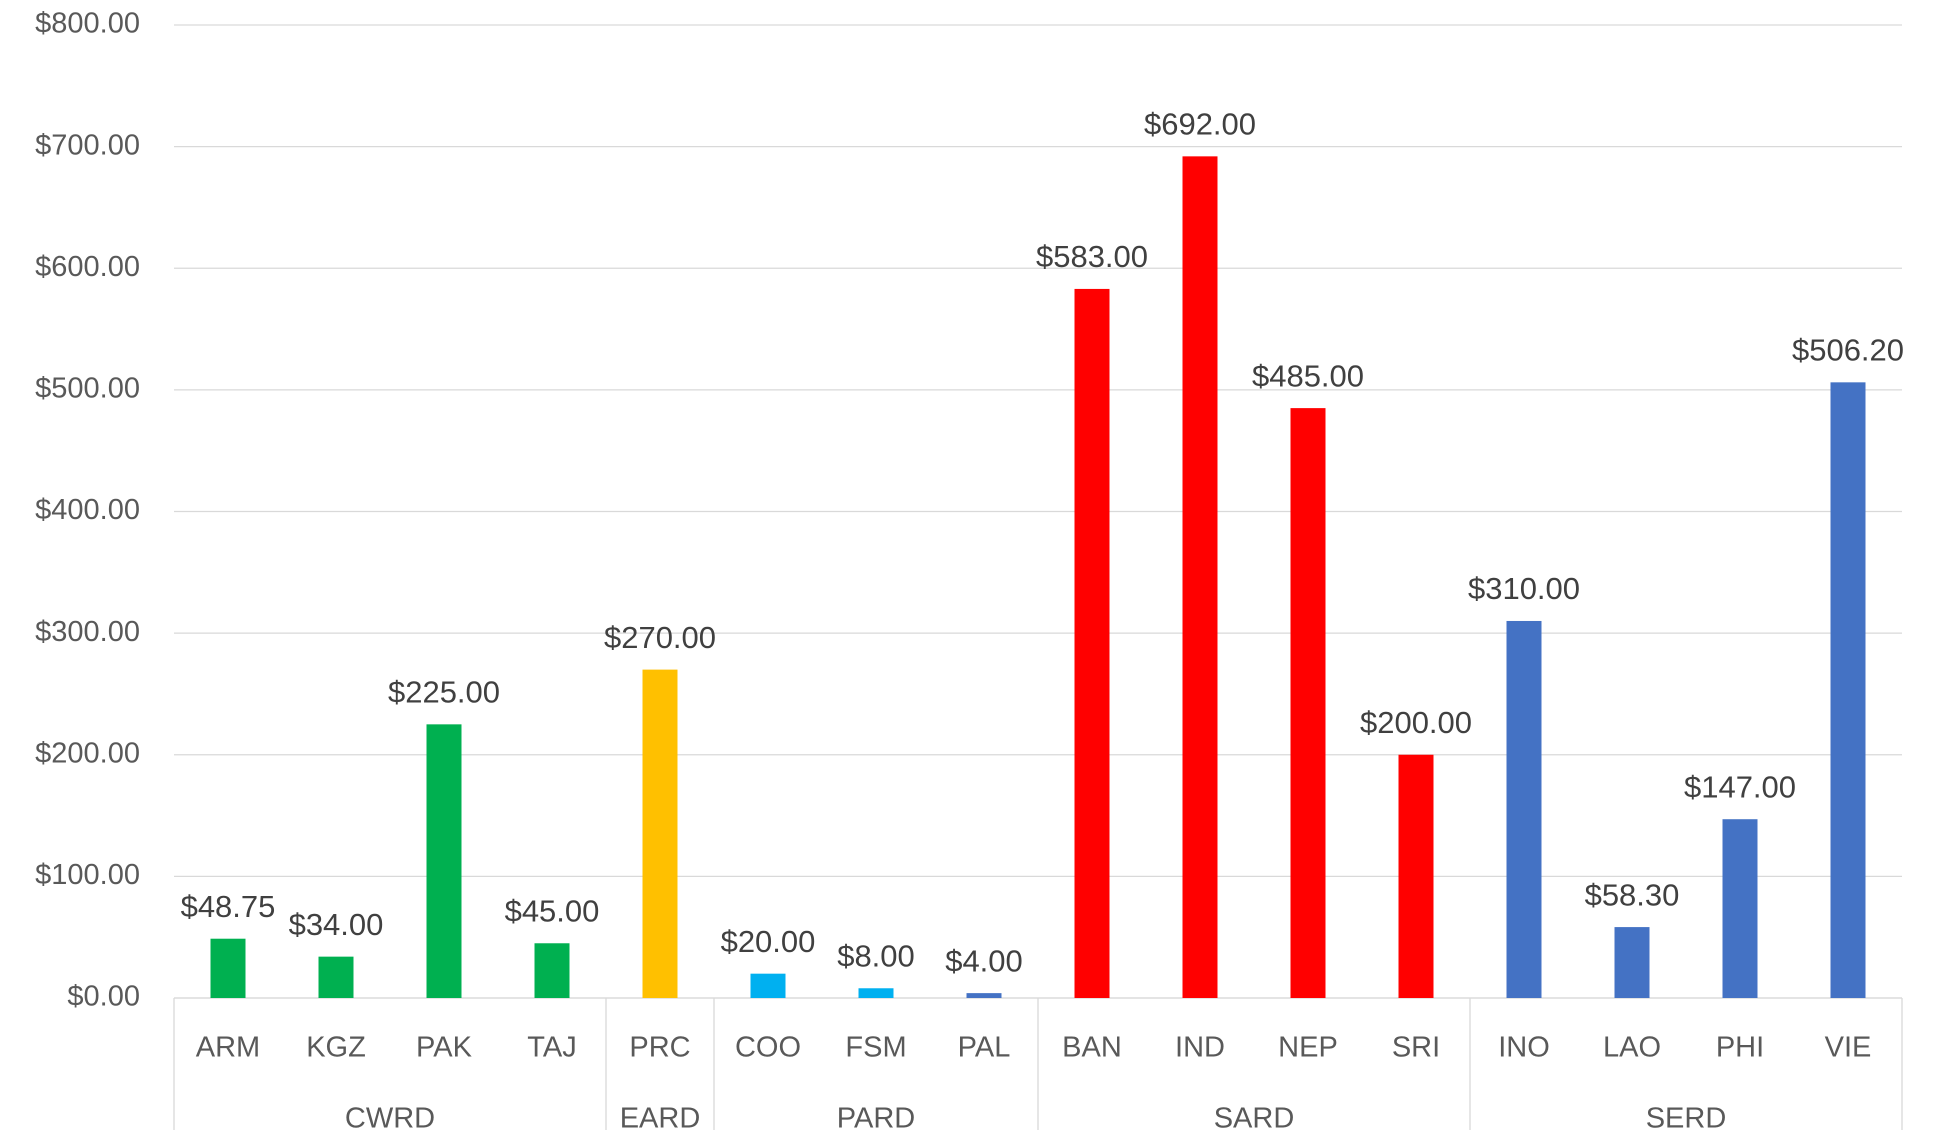  What do you see at coordinates (1308, 1048) in the screenshot?
I see `x-tick-label: NEP` at bounding box center [1308, 1048].